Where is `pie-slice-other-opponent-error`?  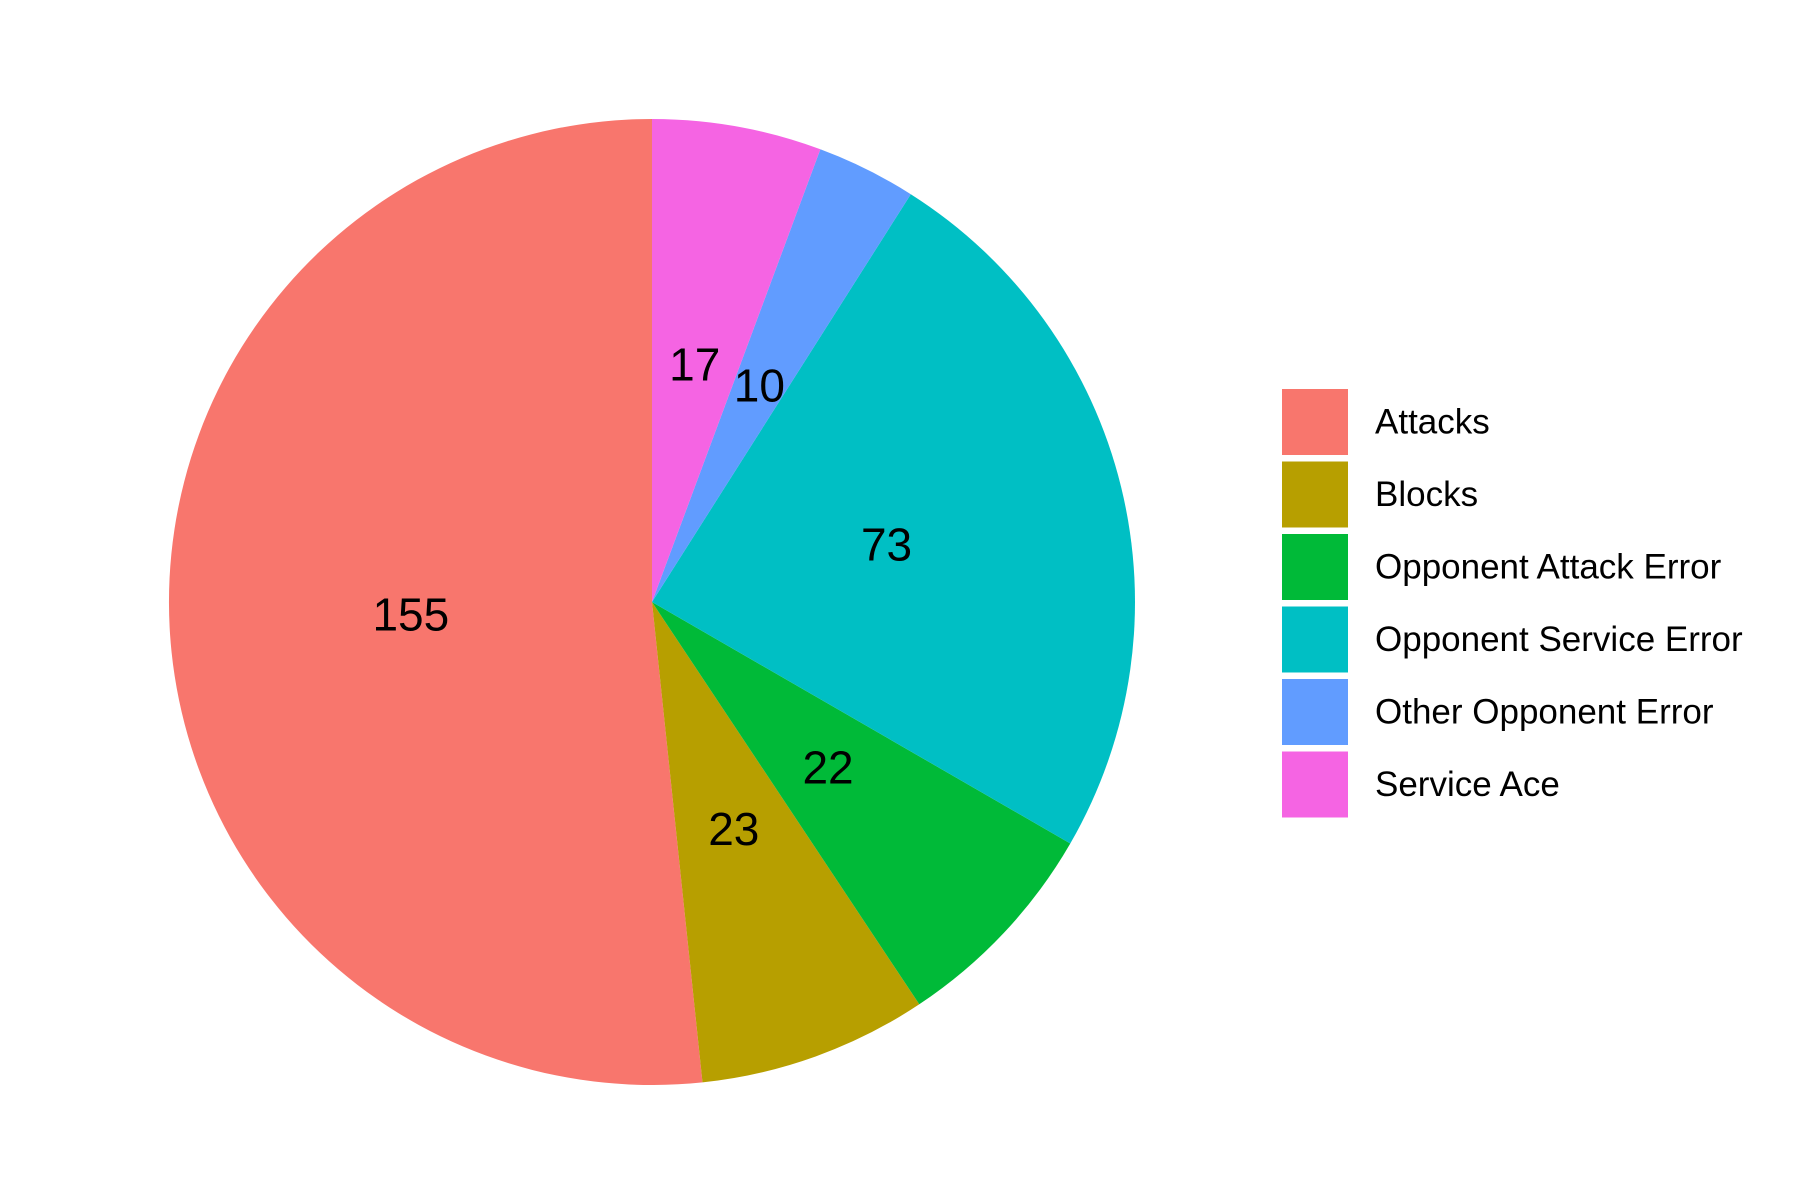
pie-slice-other-opponent-error is located at coordinates (781, 376).